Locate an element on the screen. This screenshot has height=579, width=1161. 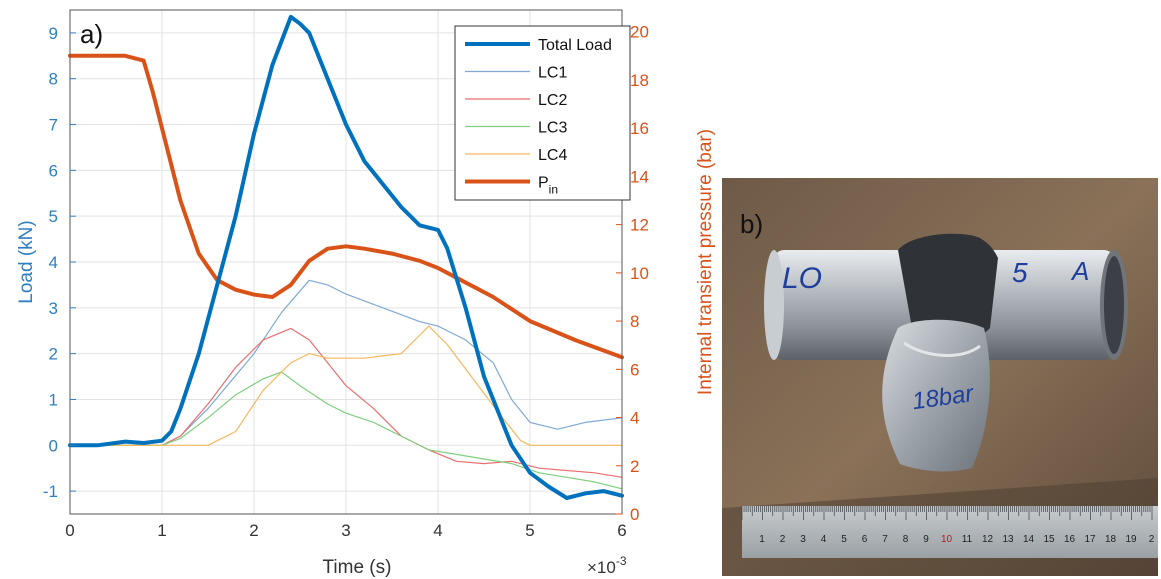
tee-pipe-specimen: LO 5 A 18bar is located at coordinates (946, 352).